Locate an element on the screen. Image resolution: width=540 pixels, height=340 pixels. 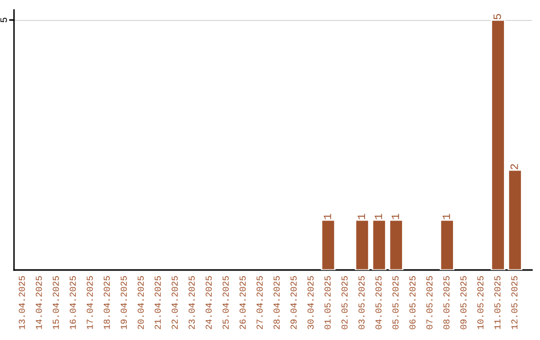
x-tick-label: 23.04.2025 is located at coordinates (191, 303).